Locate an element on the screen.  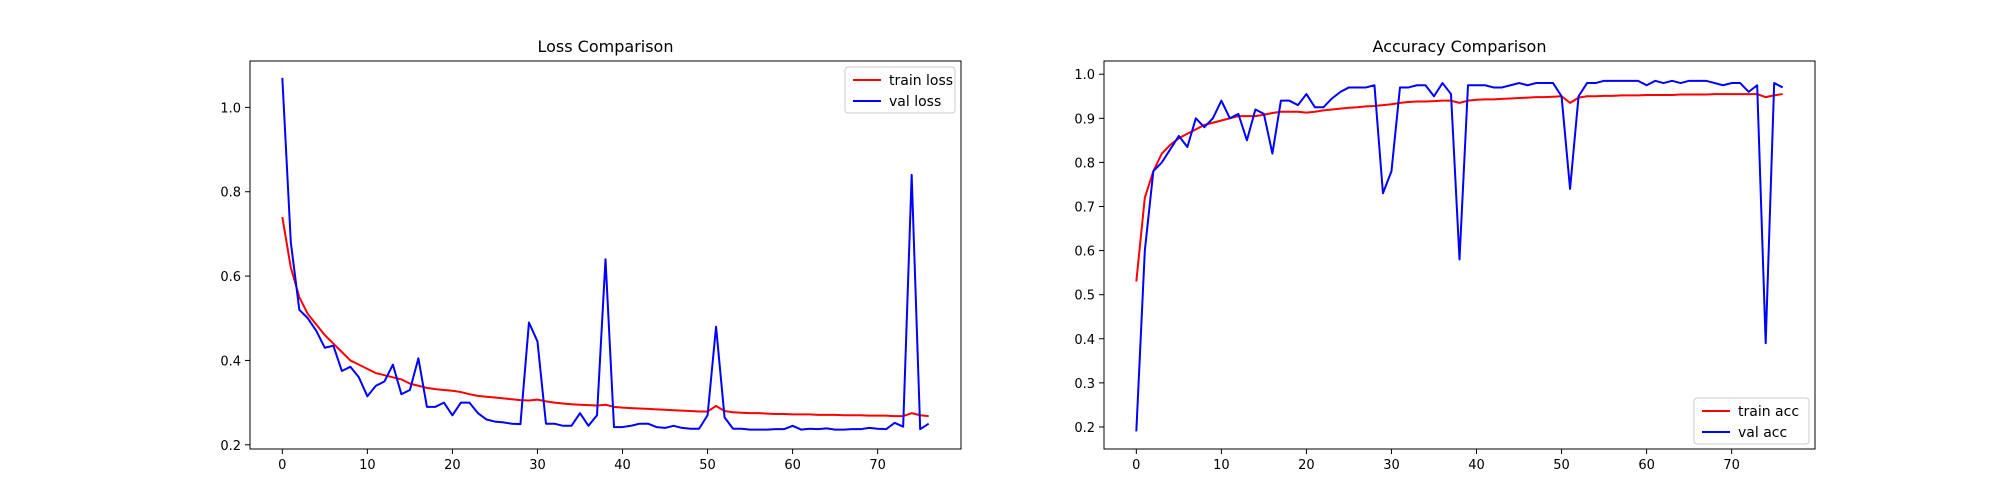
y-tick-label: 0.9 is located at coordinates (1084, 119).